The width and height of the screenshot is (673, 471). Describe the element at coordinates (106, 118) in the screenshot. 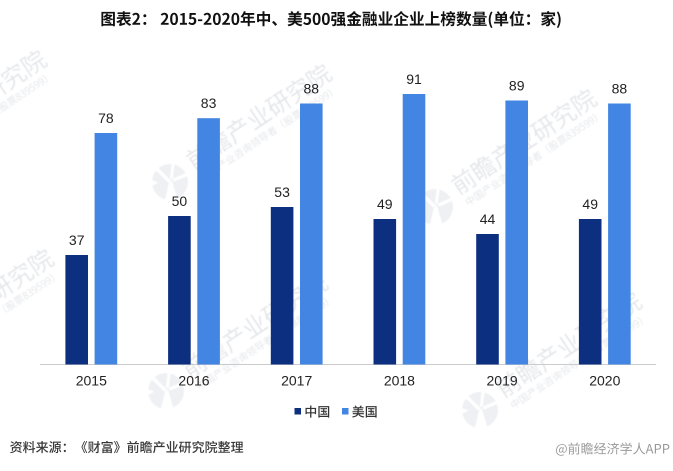

I see `svg-text: 78` at that location.